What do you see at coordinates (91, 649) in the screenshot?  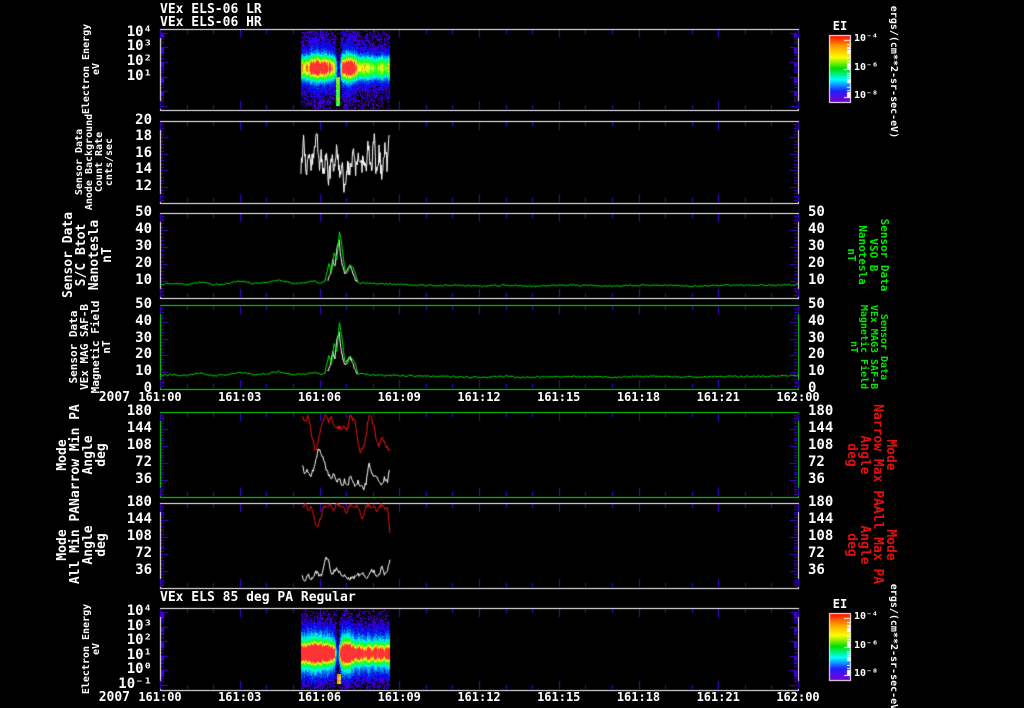 I see `ylabel-electron-energy-bottom: Electron Energy eV` at bounding box center [91, 649].